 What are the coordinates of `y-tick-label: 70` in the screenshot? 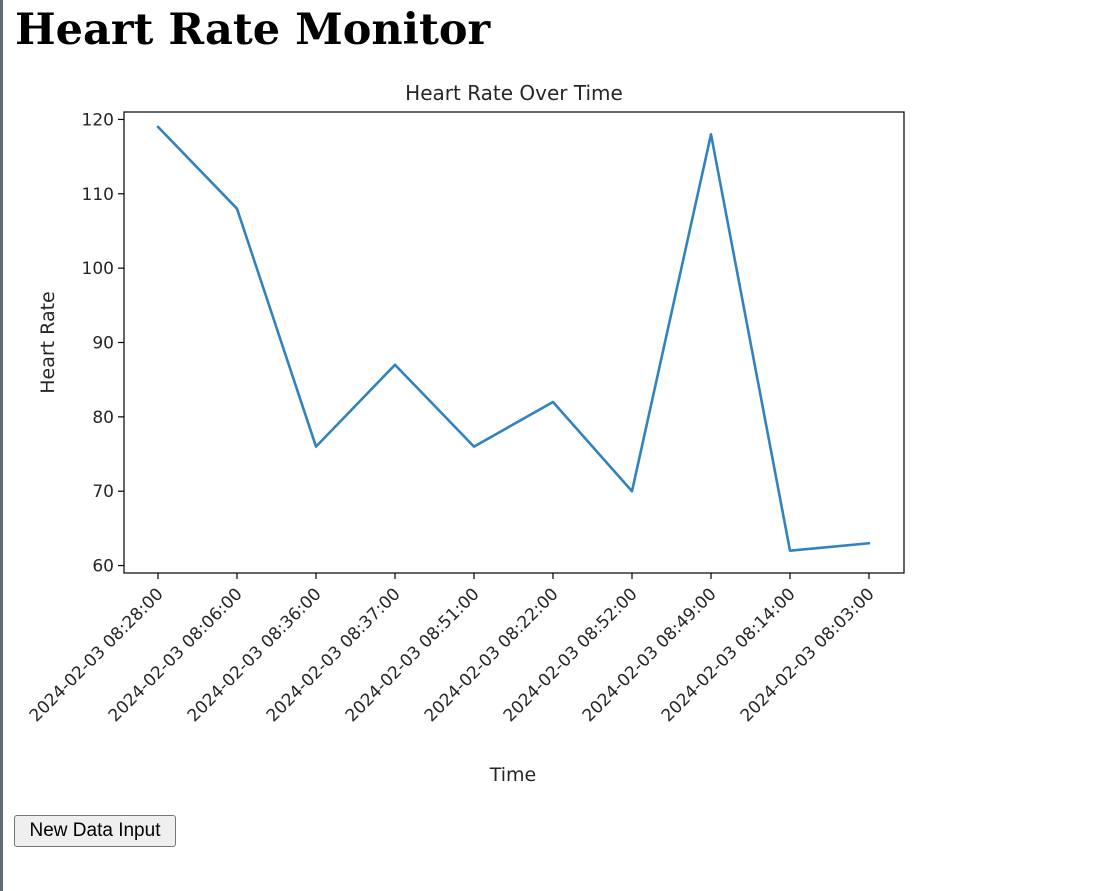 It's located at (103, 492).